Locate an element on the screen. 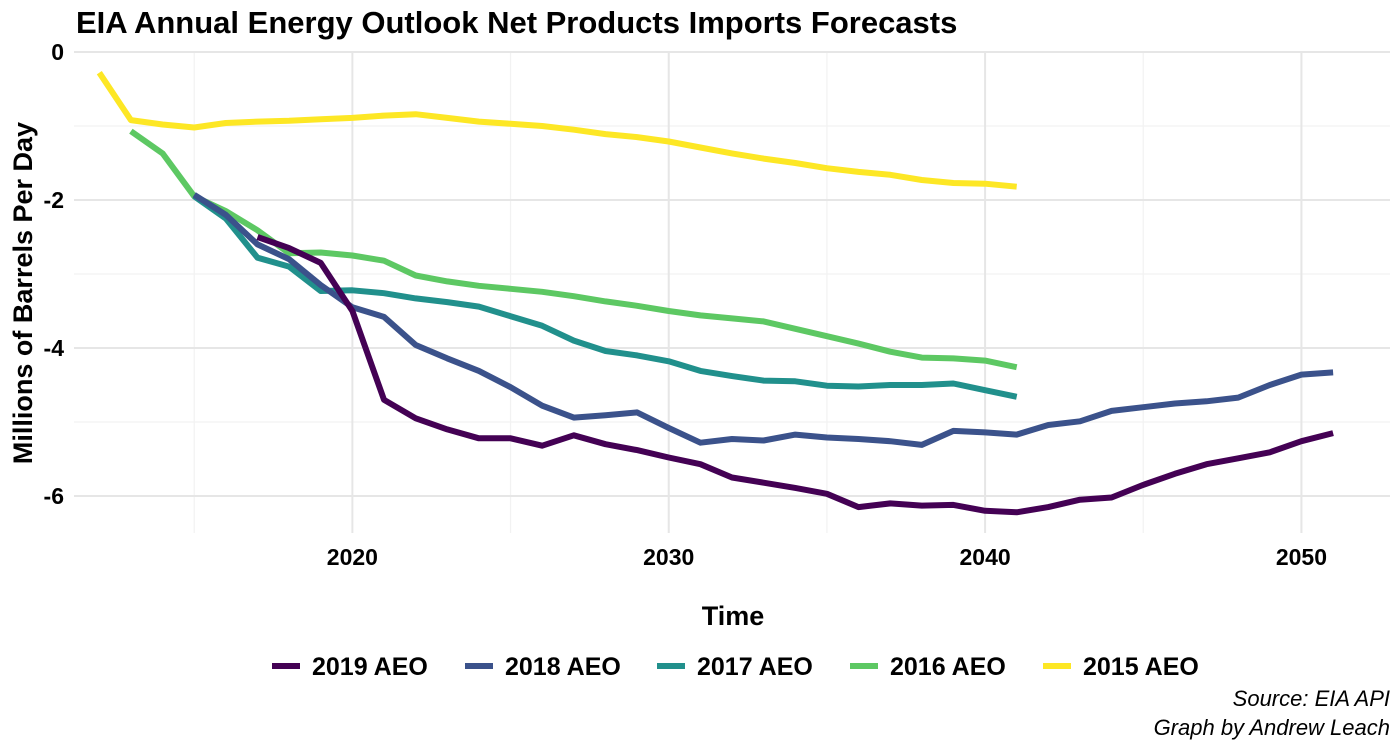  legend-label: 2016 AEO is located at coordinates (948, 667).